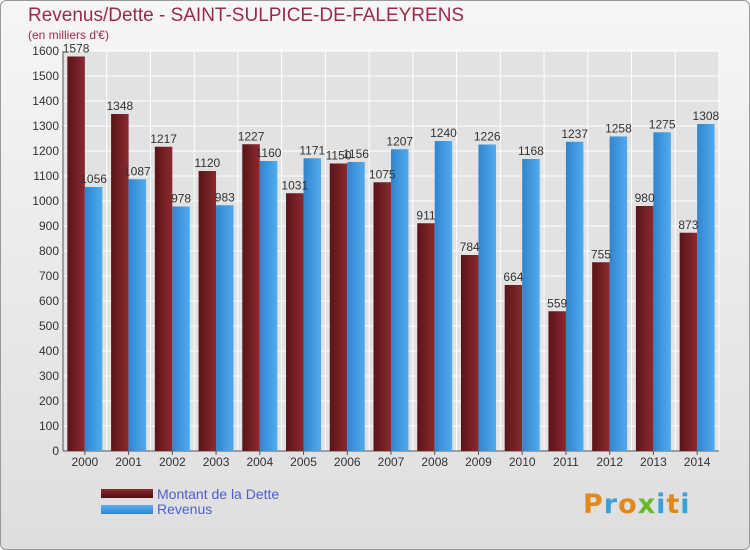  Describe the element at coordinates (601, 254) in the screenshot. I see `data-label-debt: 755` at that location.